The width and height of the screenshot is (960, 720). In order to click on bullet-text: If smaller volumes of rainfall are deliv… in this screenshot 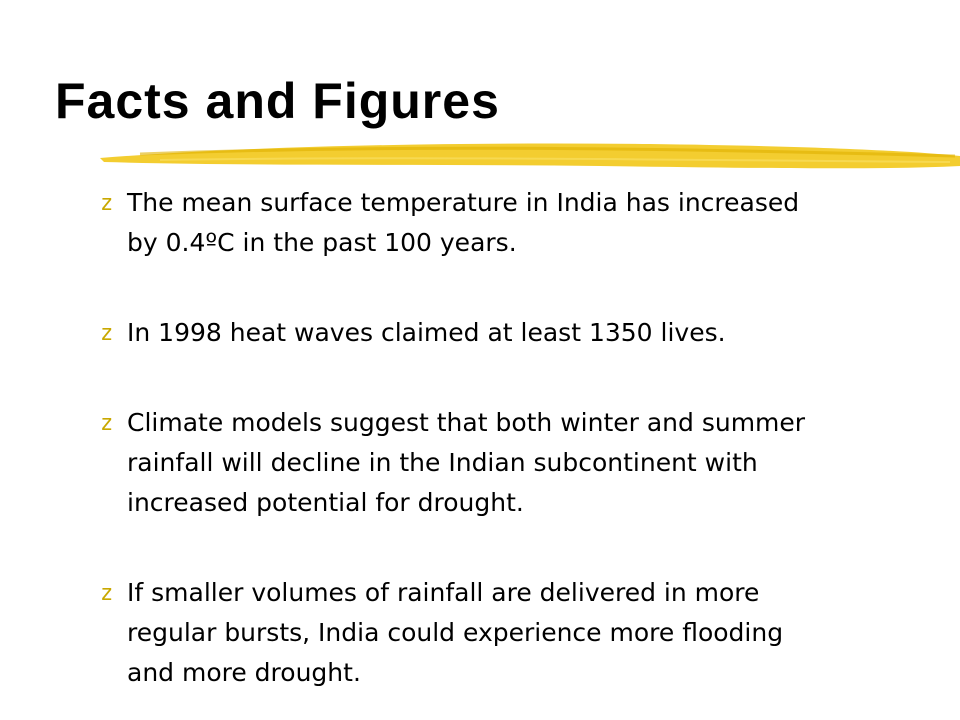, I will do `click(443, 592)`.